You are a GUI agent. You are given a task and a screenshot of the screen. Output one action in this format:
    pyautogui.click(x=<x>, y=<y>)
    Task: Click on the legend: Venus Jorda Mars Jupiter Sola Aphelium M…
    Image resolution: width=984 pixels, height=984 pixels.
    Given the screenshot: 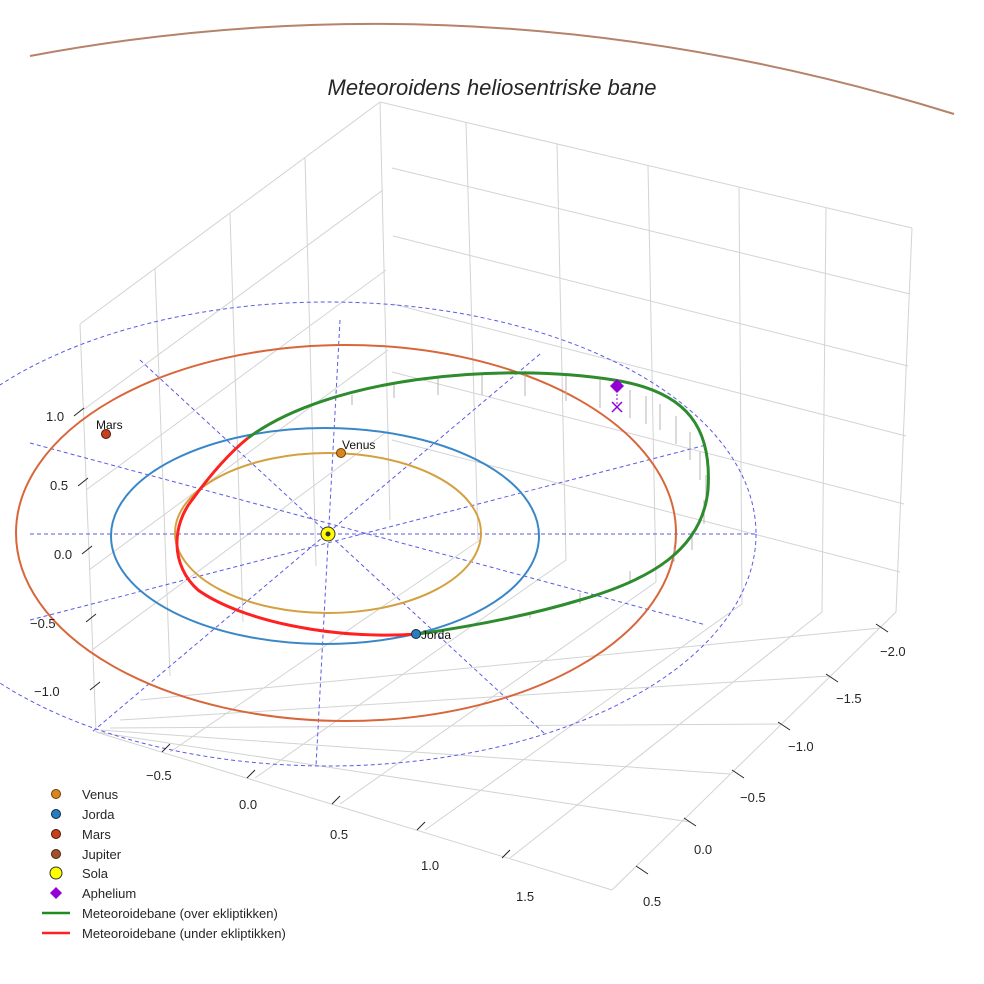 What is the action you would take?
    pyautogui.click(x=164, y=864)
    